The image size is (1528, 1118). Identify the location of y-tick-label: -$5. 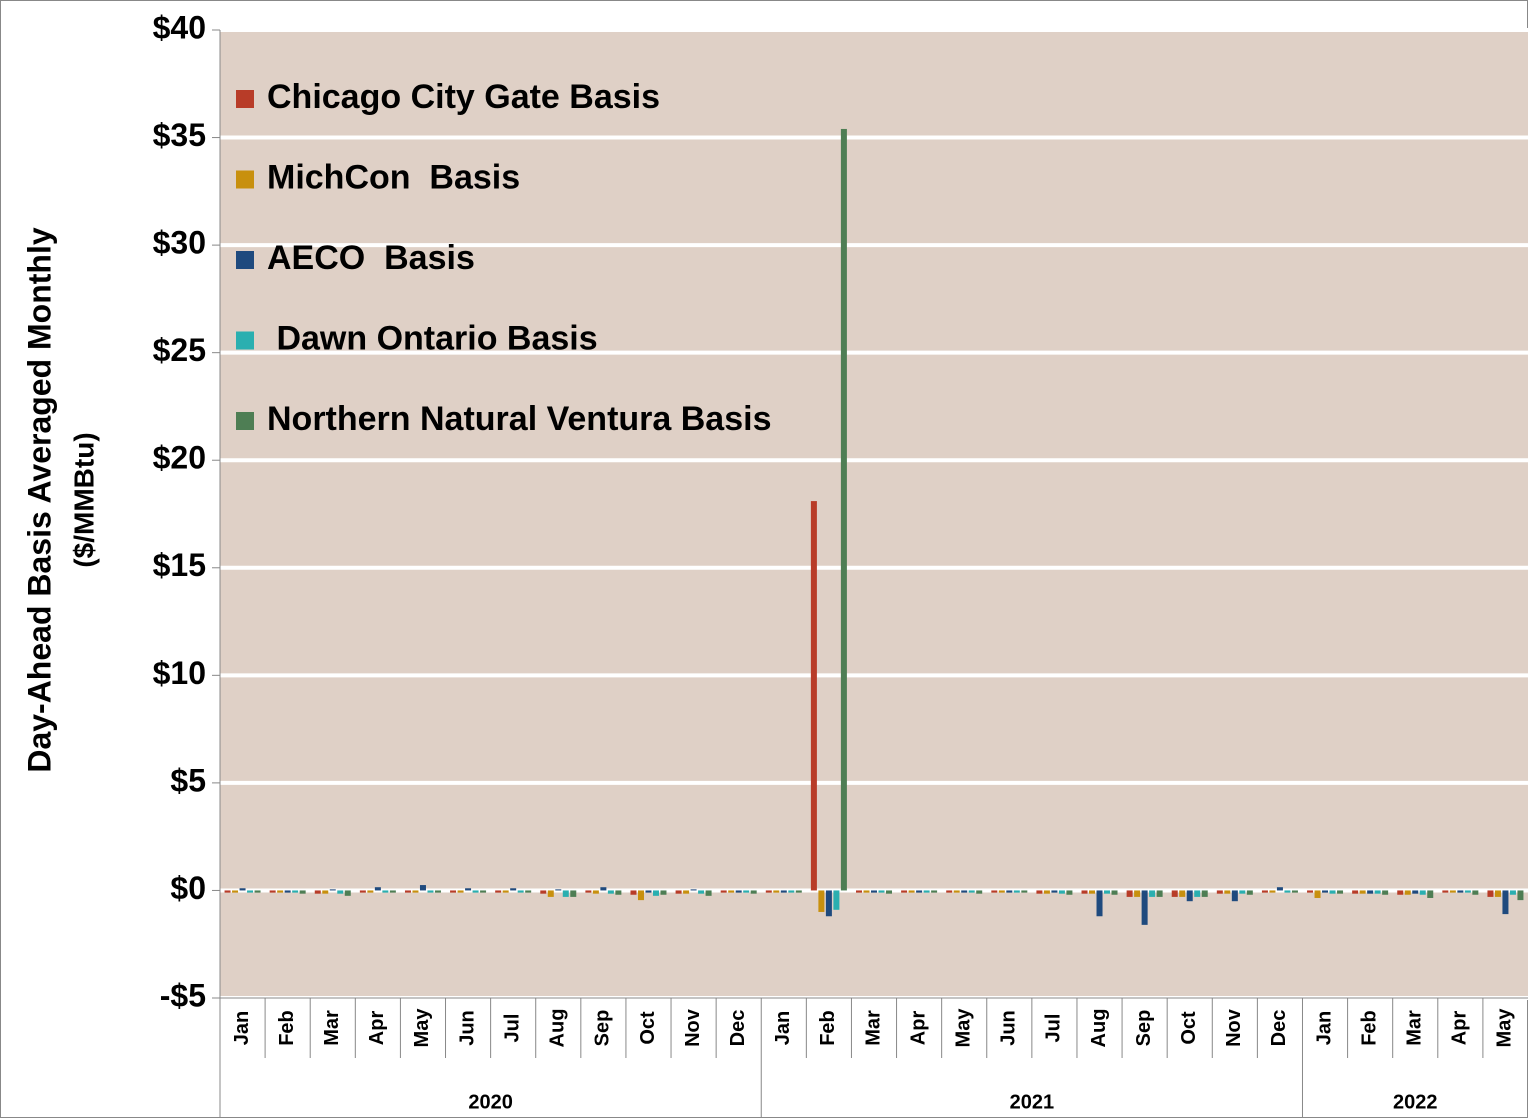
(183, 995).